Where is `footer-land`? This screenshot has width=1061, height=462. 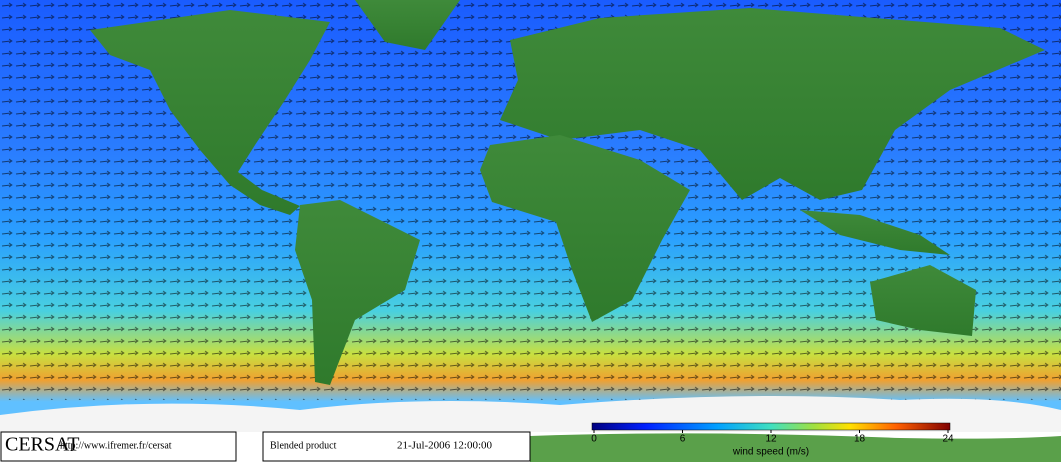 footer-land is located at coordinates (795, 447).